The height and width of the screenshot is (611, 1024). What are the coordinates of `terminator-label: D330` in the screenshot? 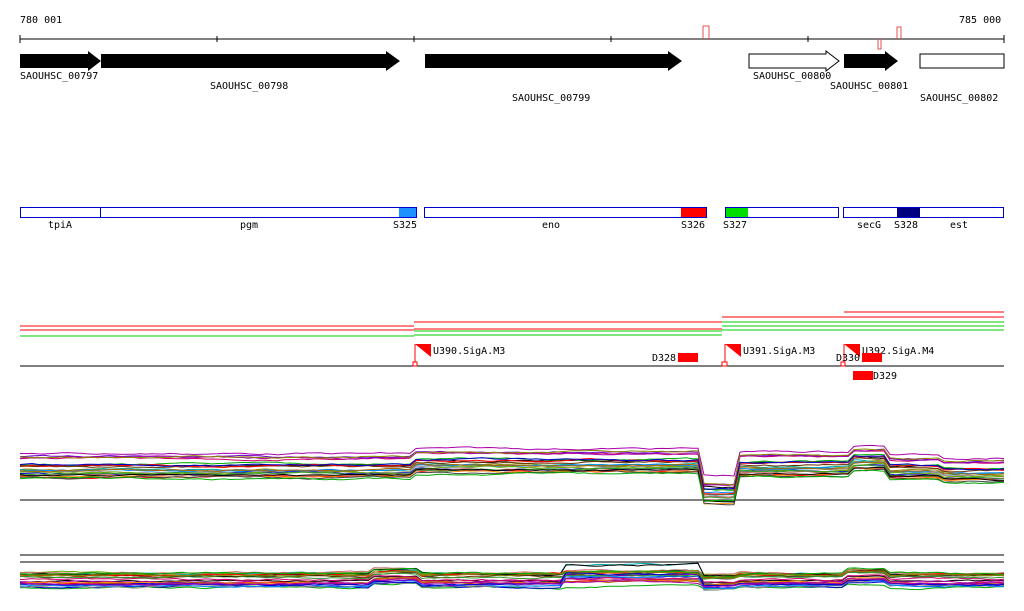 It's located at (848, 358).